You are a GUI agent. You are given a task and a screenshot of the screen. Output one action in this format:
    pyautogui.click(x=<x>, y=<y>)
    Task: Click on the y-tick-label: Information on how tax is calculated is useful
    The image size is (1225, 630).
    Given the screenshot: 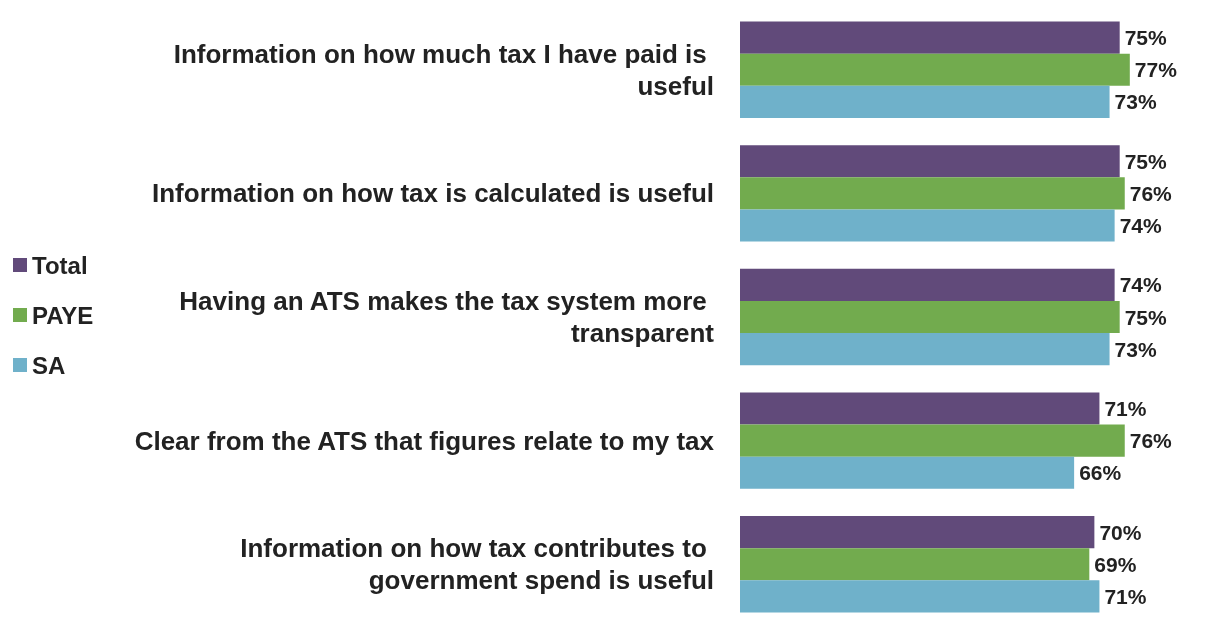 What is the action you would take?
    pyautogui.click(x=433, y=193)
    